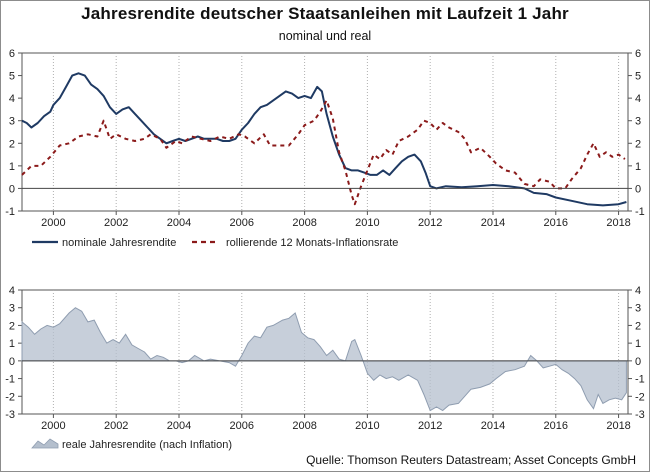 The width and height of the screenshot is (650, 472). Describe the element at coordinates (640, 397) in the screenshot. I see `y-tick-label-right: -2` at that location.